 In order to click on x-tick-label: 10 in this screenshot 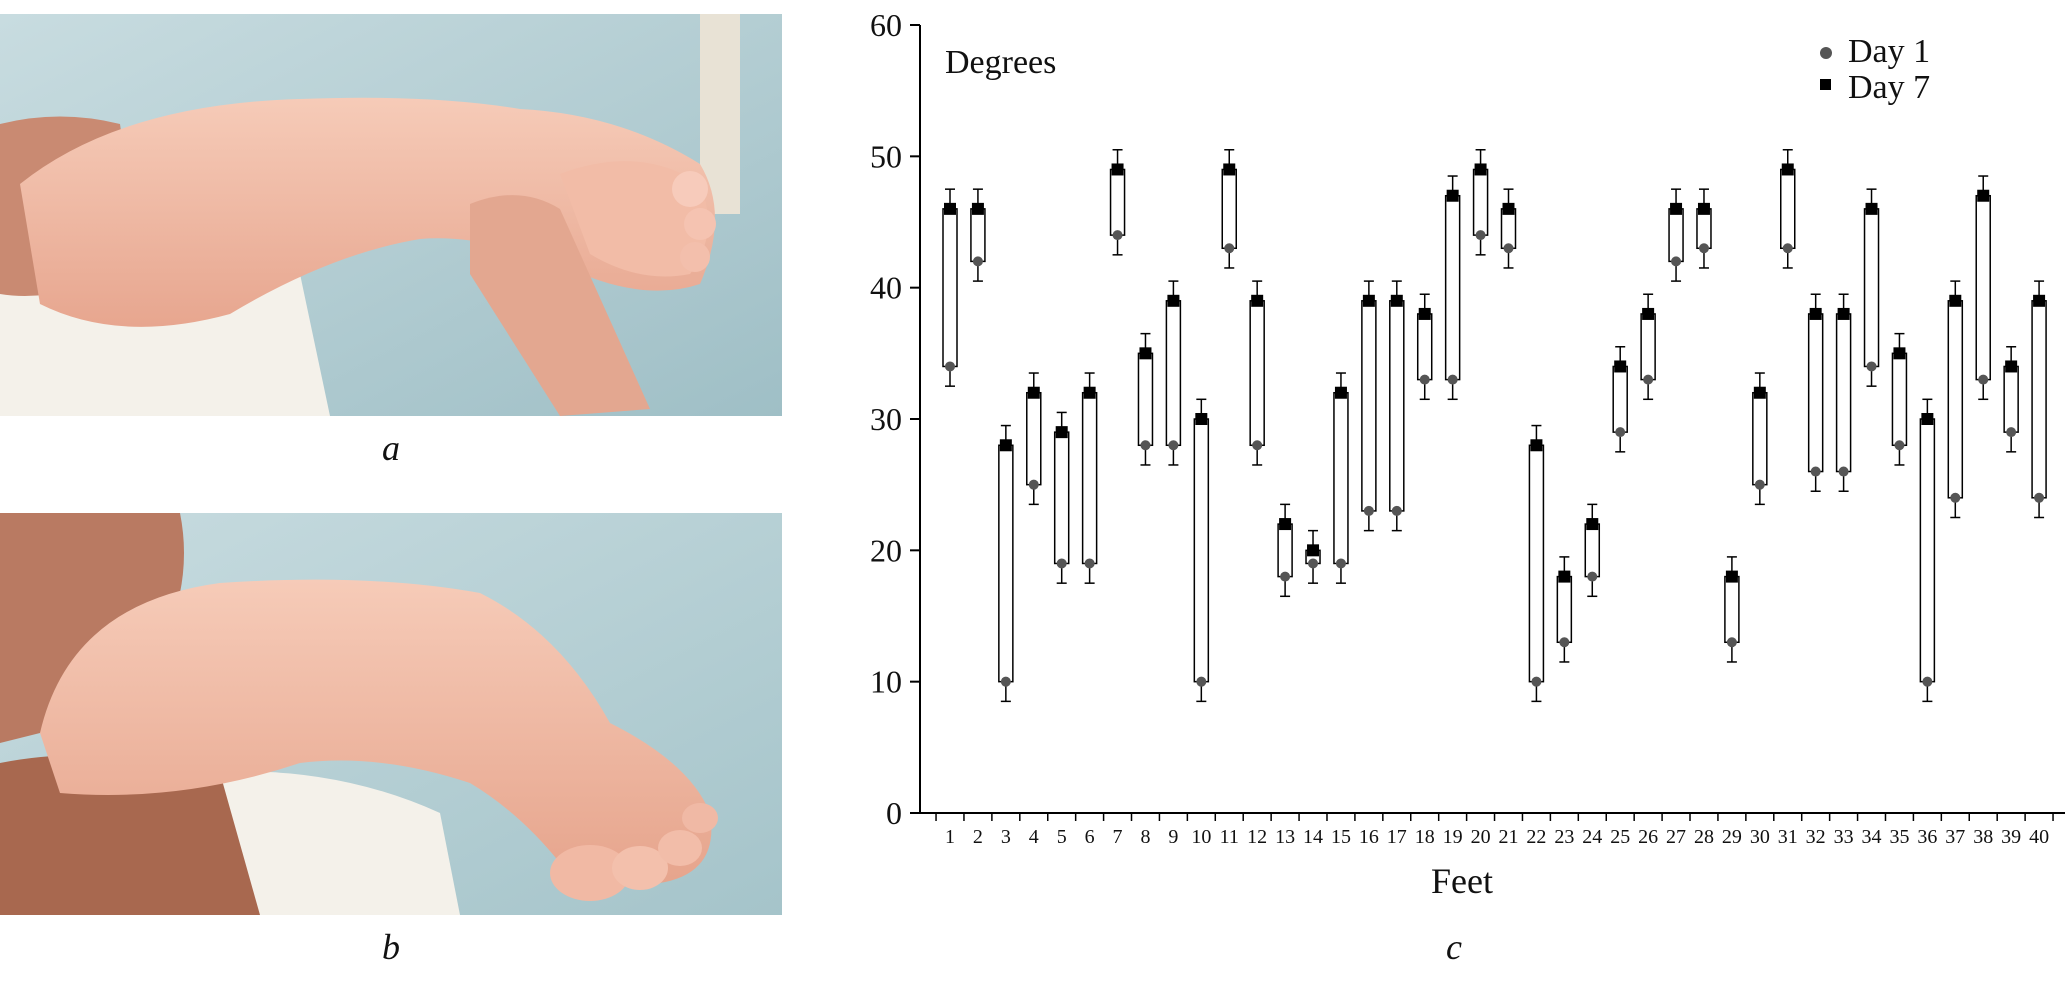, I will do `click(1201, 837)`.